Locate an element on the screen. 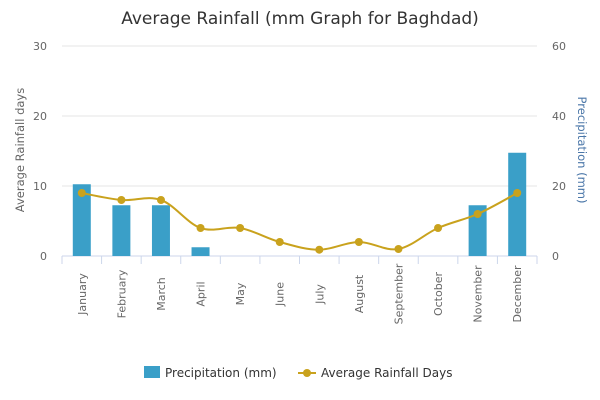  y-right-tick-label: 20 is located at coordinates (559, 186).